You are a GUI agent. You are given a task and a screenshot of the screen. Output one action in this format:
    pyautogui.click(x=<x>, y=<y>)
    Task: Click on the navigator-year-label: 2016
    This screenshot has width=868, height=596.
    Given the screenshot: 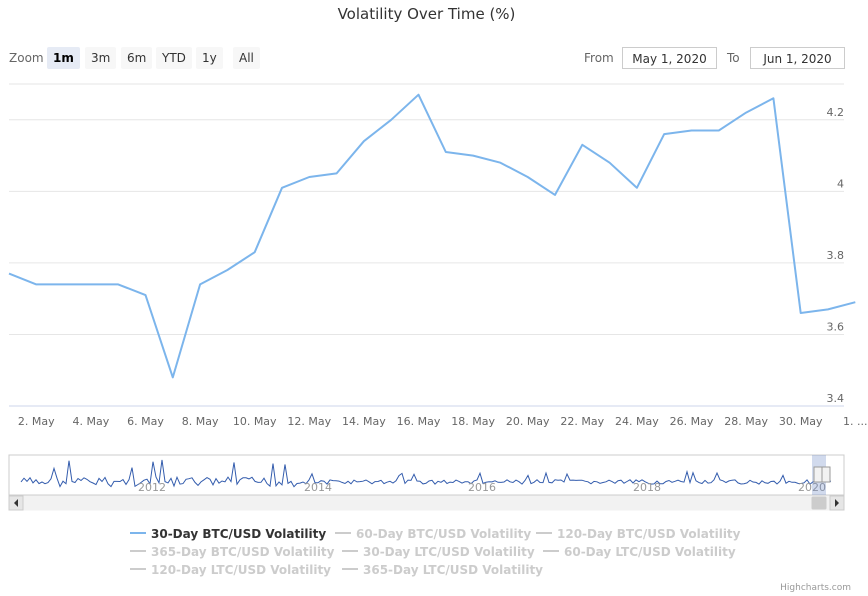 What is the action you would take?
    pyautogui.click(x=482, y=487)
    